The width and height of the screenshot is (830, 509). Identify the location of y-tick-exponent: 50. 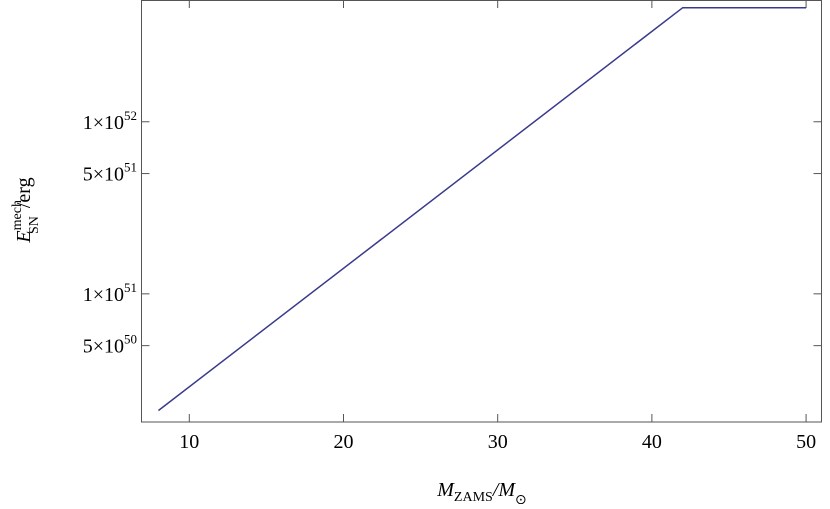
(130, 339).